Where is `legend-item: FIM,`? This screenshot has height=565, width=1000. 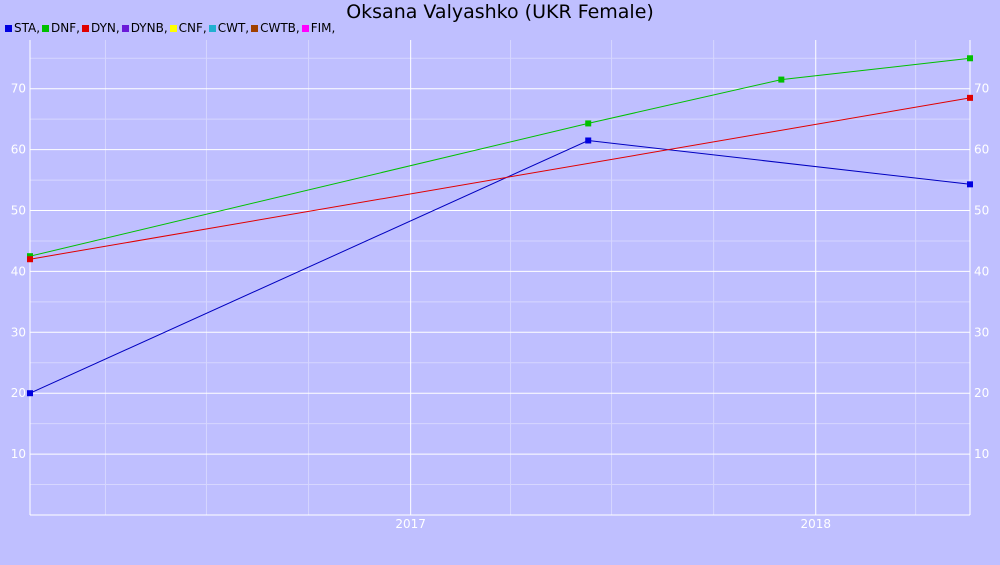 legend-item: FIM, is located at coordinates (318, 28).